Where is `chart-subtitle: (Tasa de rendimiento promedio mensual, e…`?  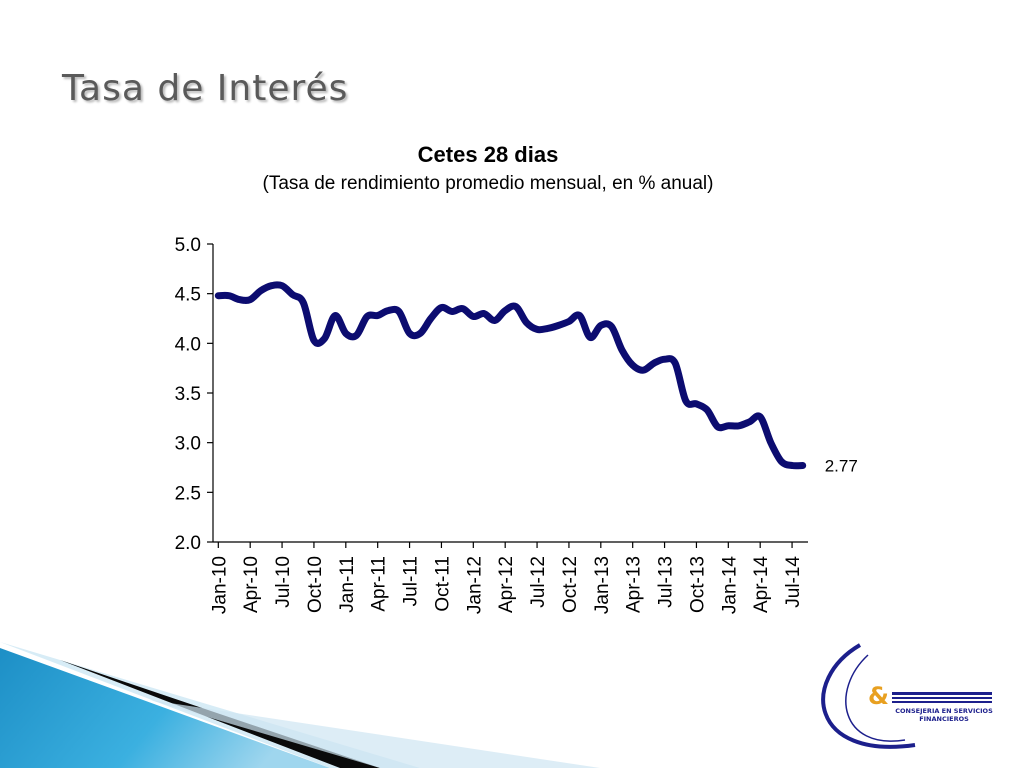 chart-subtitle: (Tasa de rendimiento promedio mensual, e… is located at coordinates (488, 183).